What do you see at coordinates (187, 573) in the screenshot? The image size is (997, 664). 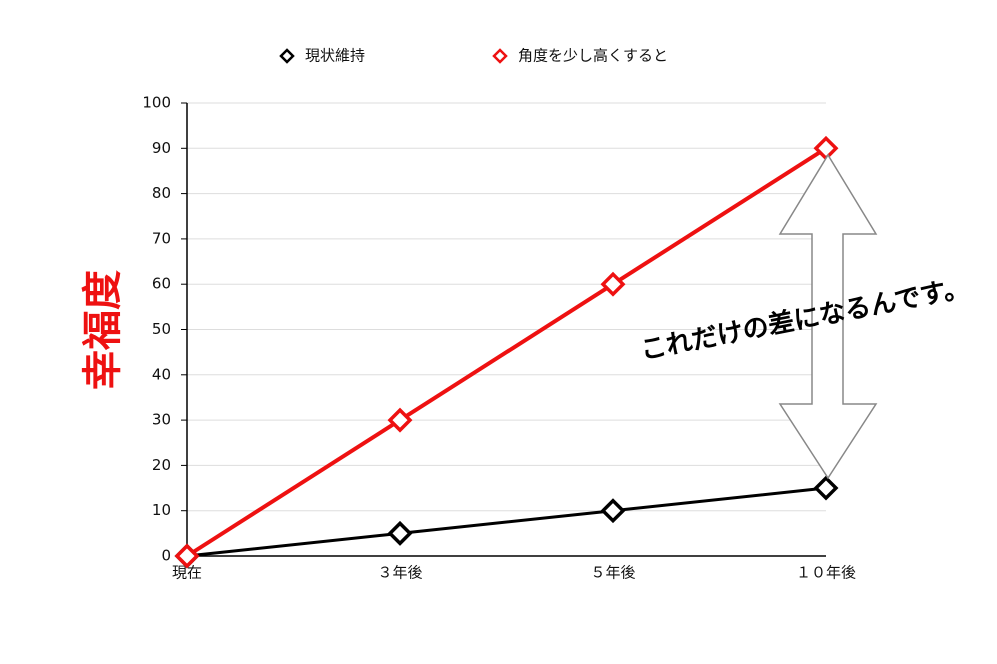 I see `x-tick-label: 現在` at bounding box center [187, 573].